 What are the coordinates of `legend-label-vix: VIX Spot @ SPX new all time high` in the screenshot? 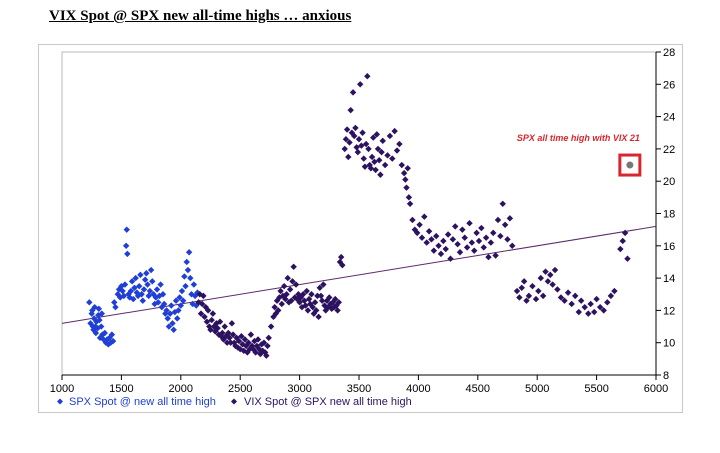 It's located at (328, 402).